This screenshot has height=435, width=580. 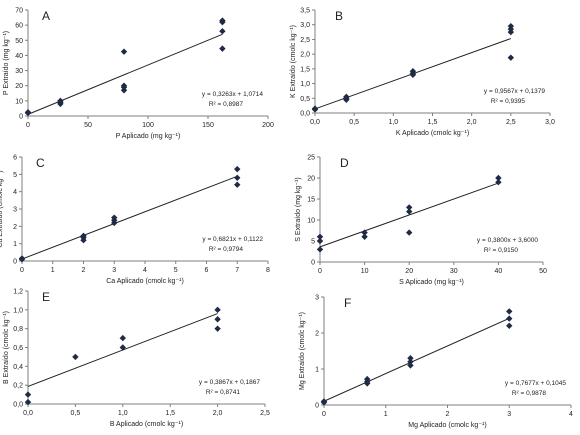 What do you see at coordinates (6, 63) in the screenshot?
I see `y-axis-title: P Extraído (mg kg⁻¹)` at bounding box center [6, 63].